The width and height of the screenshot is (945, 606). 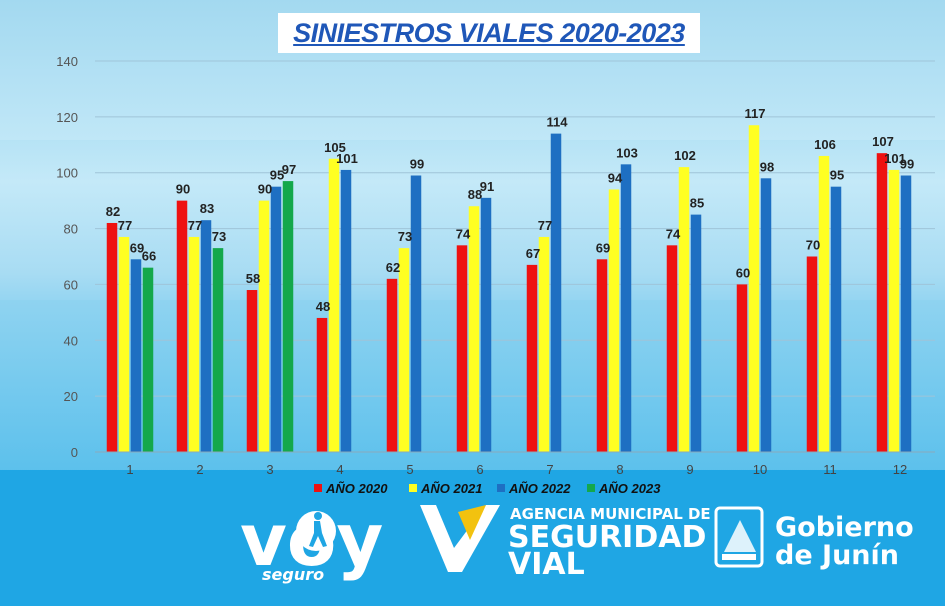 What do you see at coordinates (515, 464) in the screenshot?
I see `x-axis: 1 2 3 4 5 6 7 8 9 10 11 12` at bounding box center [515, 464].